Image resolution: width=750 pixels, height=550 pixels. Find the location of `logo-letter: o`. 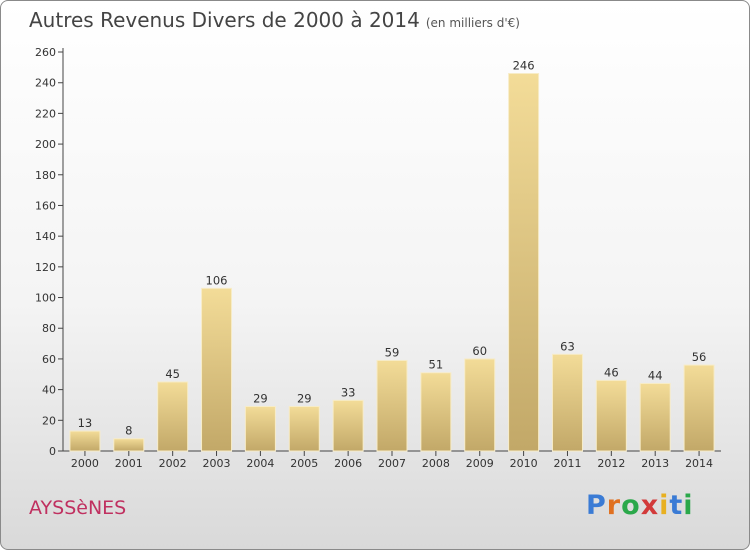

logo-letter: o is located at coordinates (631, 505).